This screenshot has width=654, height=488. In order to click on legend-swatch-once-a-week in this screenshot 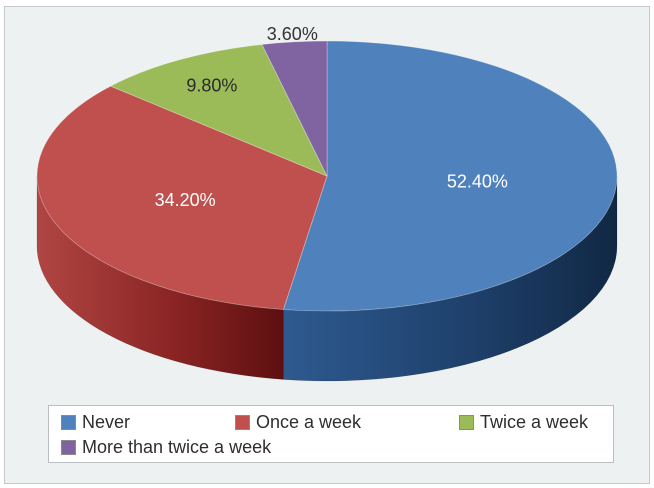, I will do `click(242, 422)`.